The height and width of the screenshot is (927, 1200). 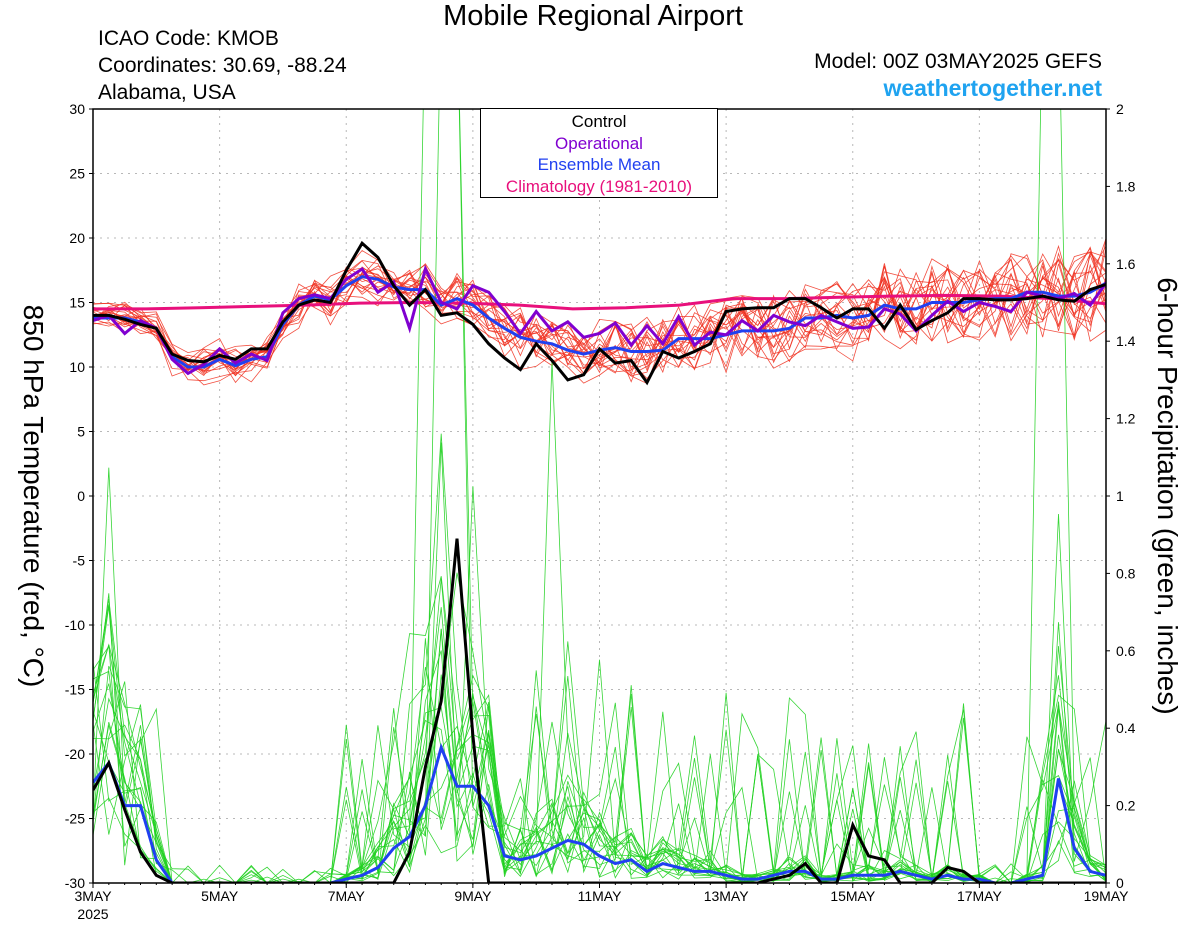 I want to click on y-axis-label-left: 850 hPa Temperature (red, °C), so click(x=33, y=496).